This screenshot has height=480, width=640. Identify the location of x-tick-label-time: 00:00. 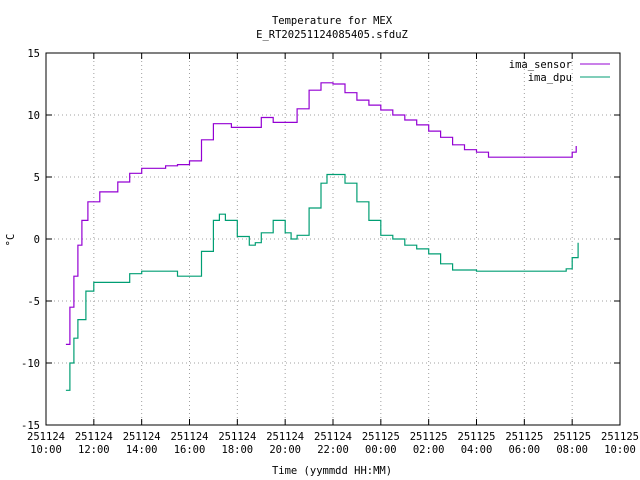
(381, 450).